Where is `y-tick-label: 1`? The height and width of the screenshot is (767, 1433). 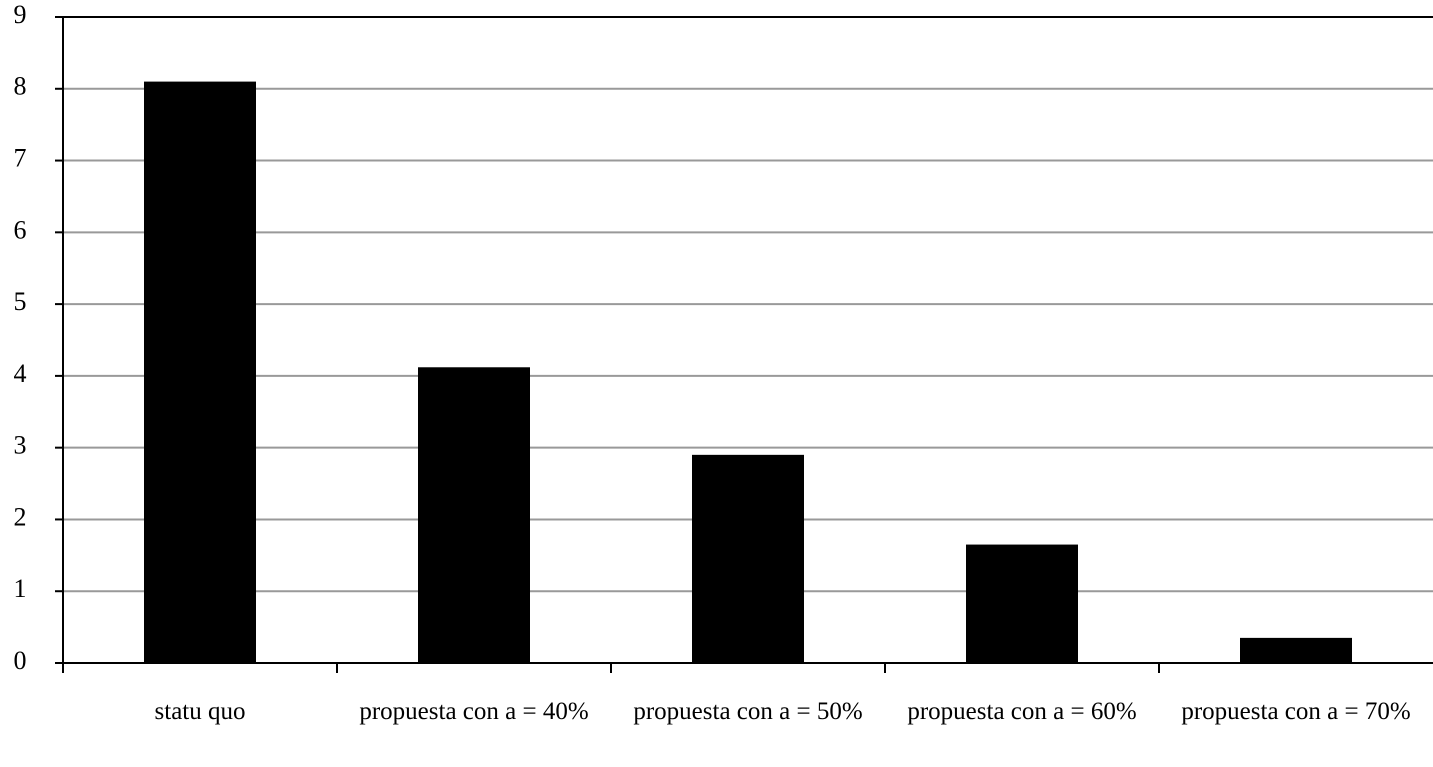 y-tick-label: 1 is located at coordinates (20, 588).